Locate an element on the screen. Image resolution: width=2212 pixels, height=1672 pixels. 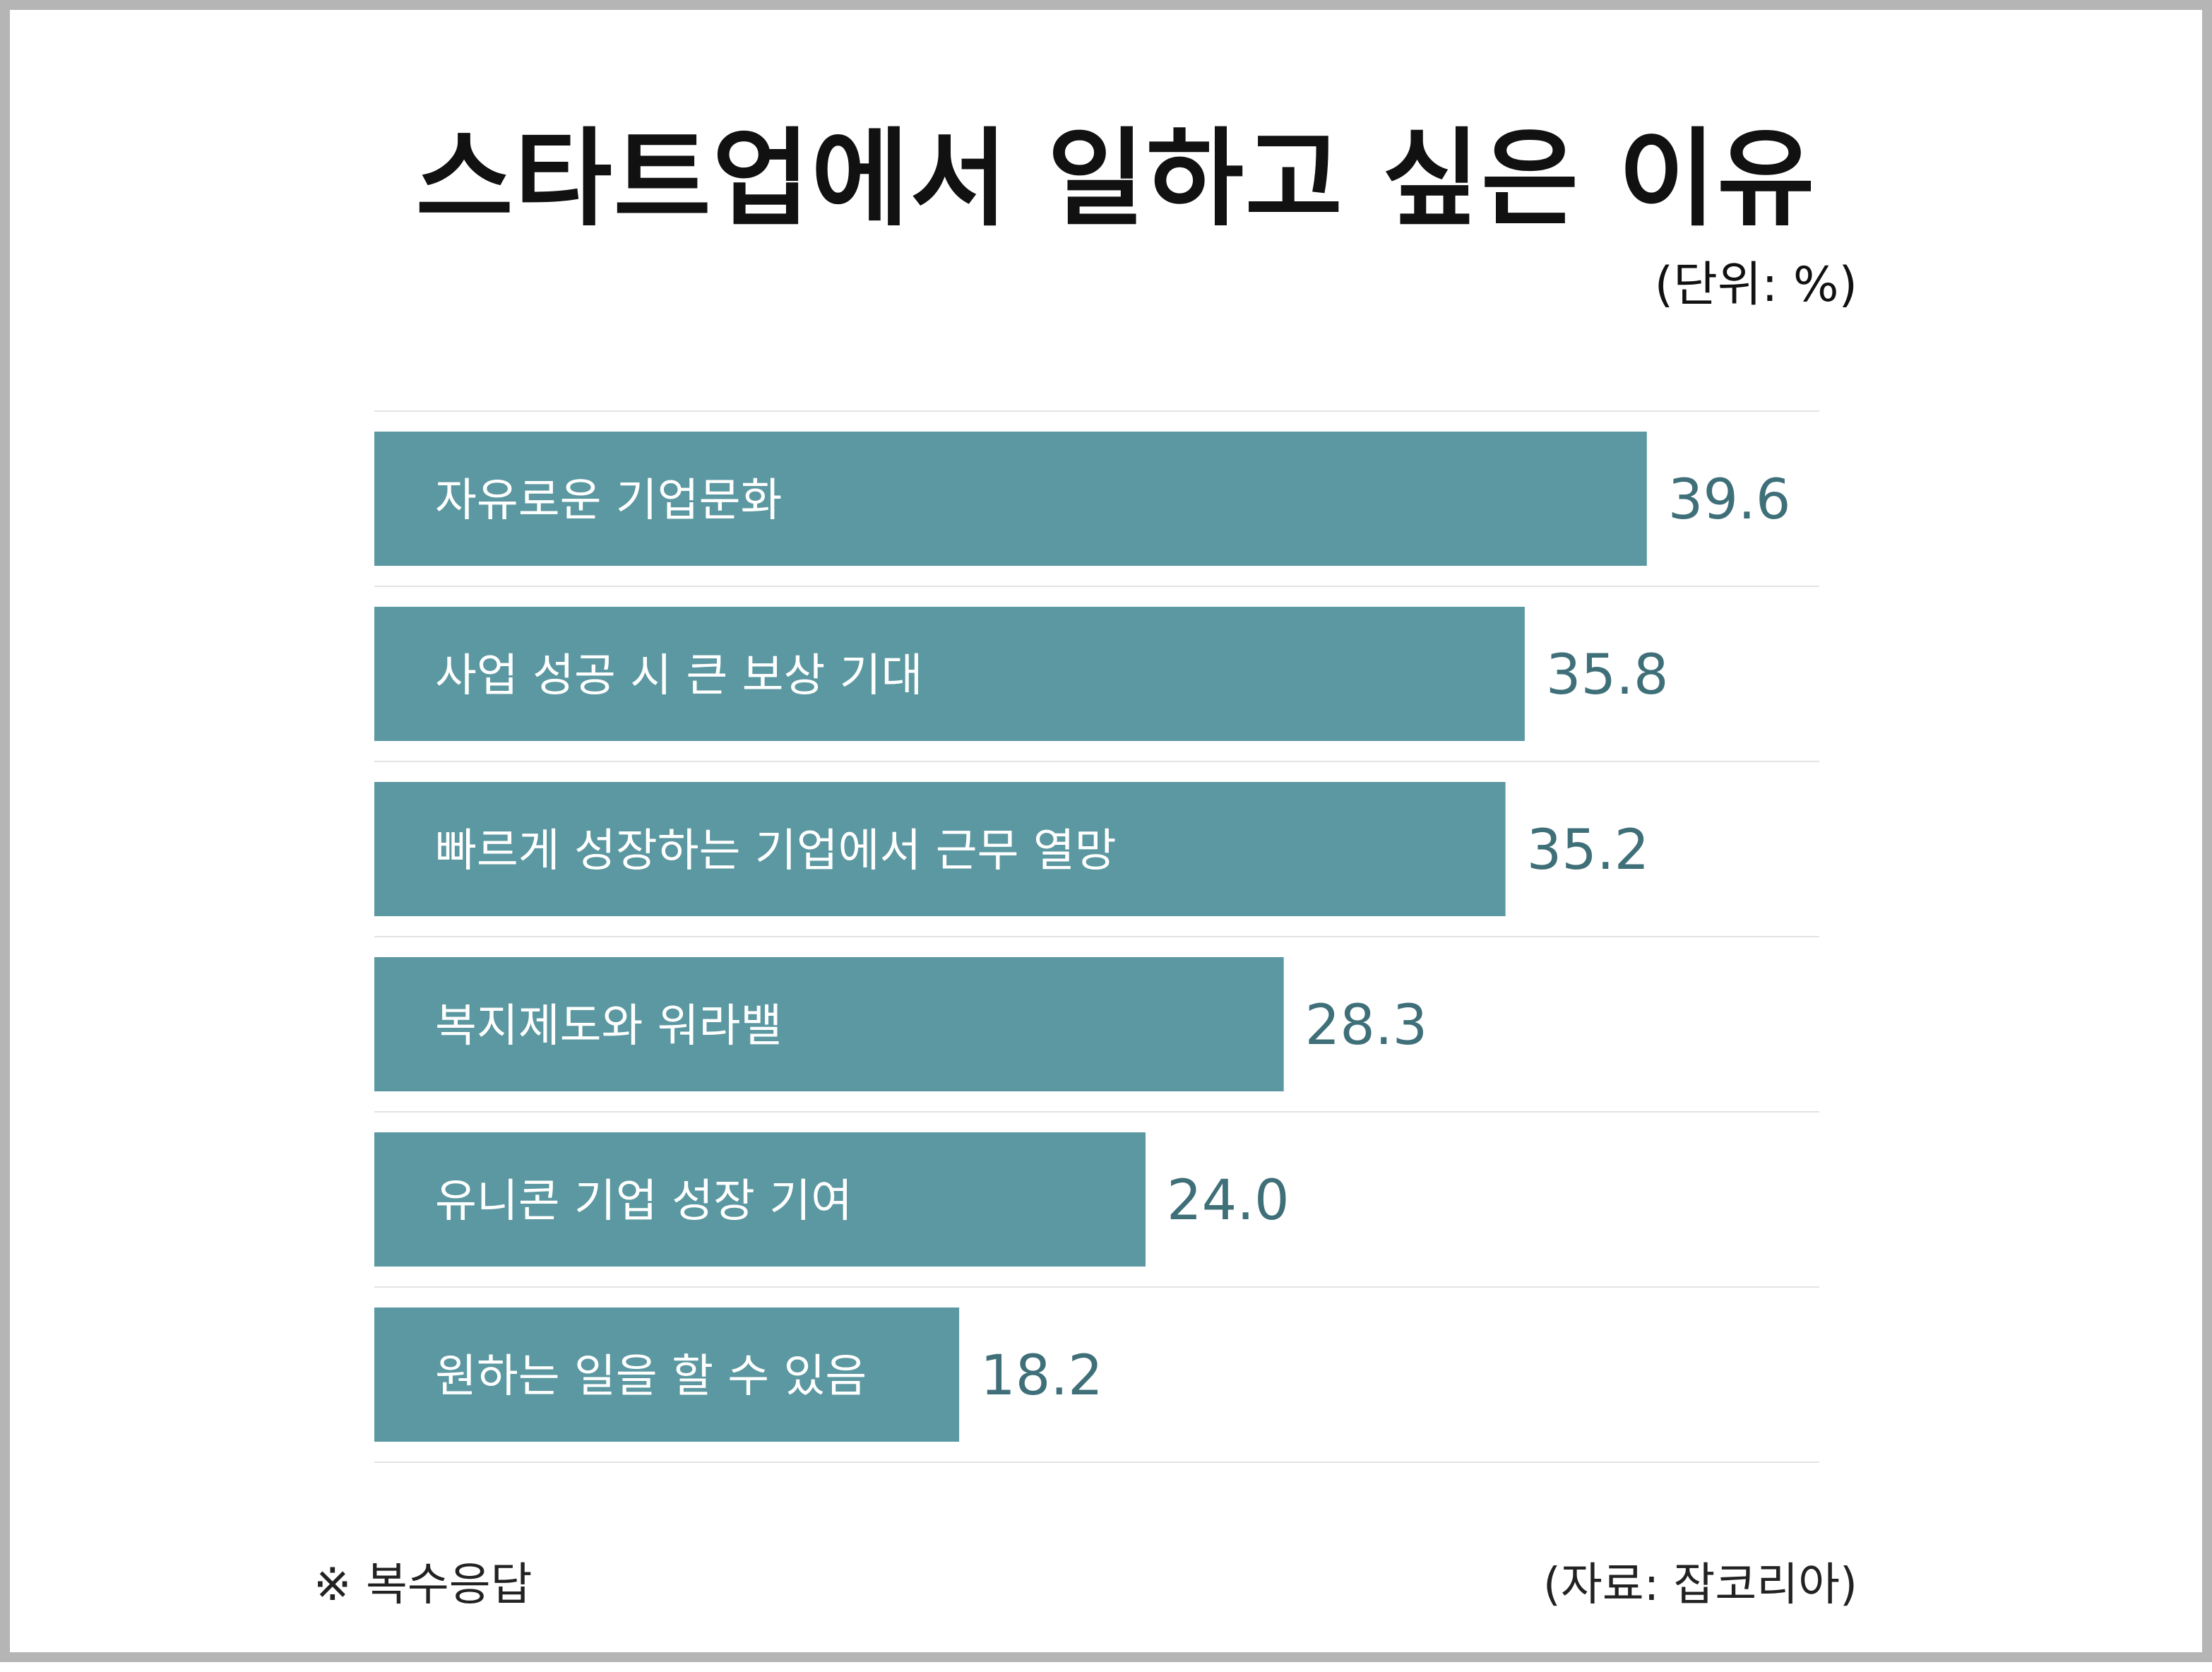
category-label: 복지제도와 워라밸 is located at coordinates (608, 1026).